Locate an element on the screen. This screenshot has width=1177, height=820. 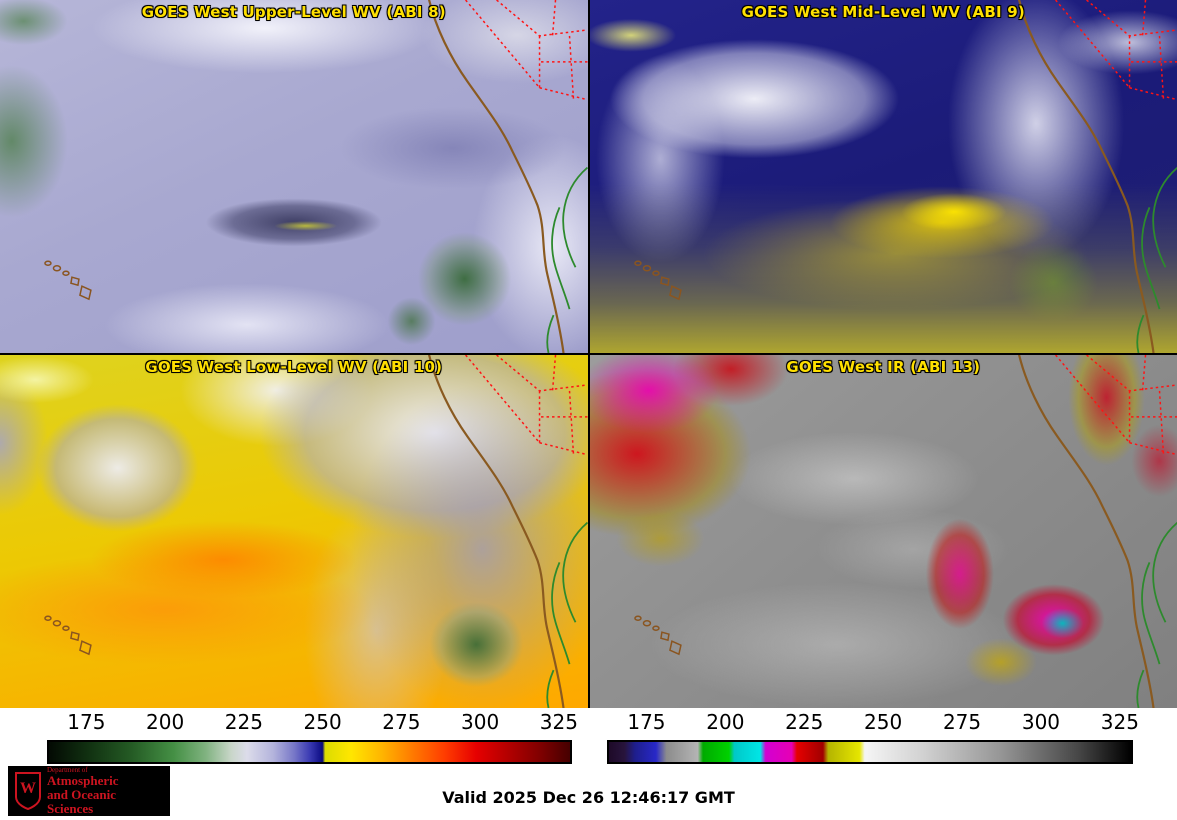
panel-title: GOES West Mid-Level WV (ABI 9) is located at coordinates (883, 12).